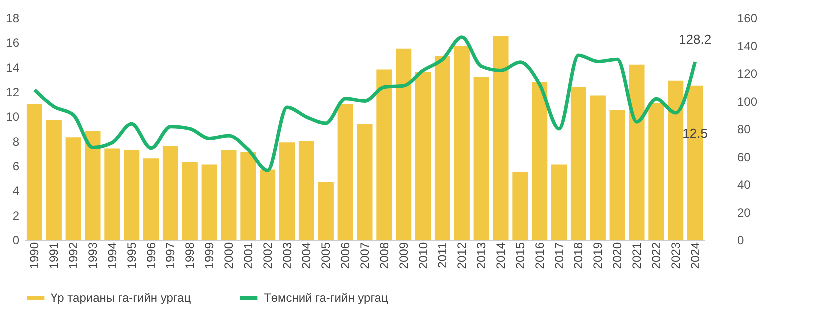 This screenshot has width=825, height=322. What do you see at coordinates (248, 256) in the screenshot?
I see `x-tick-label: 2001` at bounding box center [248, 256].